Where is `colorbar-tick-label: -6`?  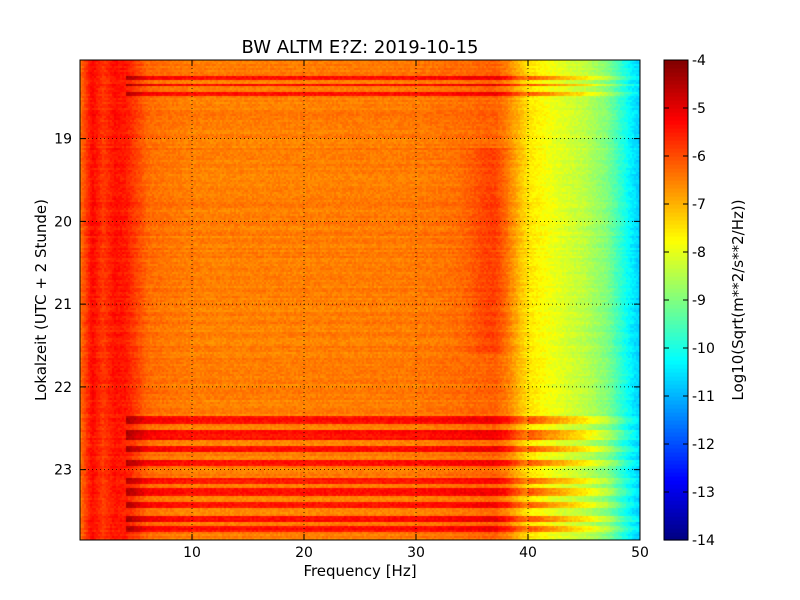 colorbar-tick-label: -6 is located at coordinates (699, 157).